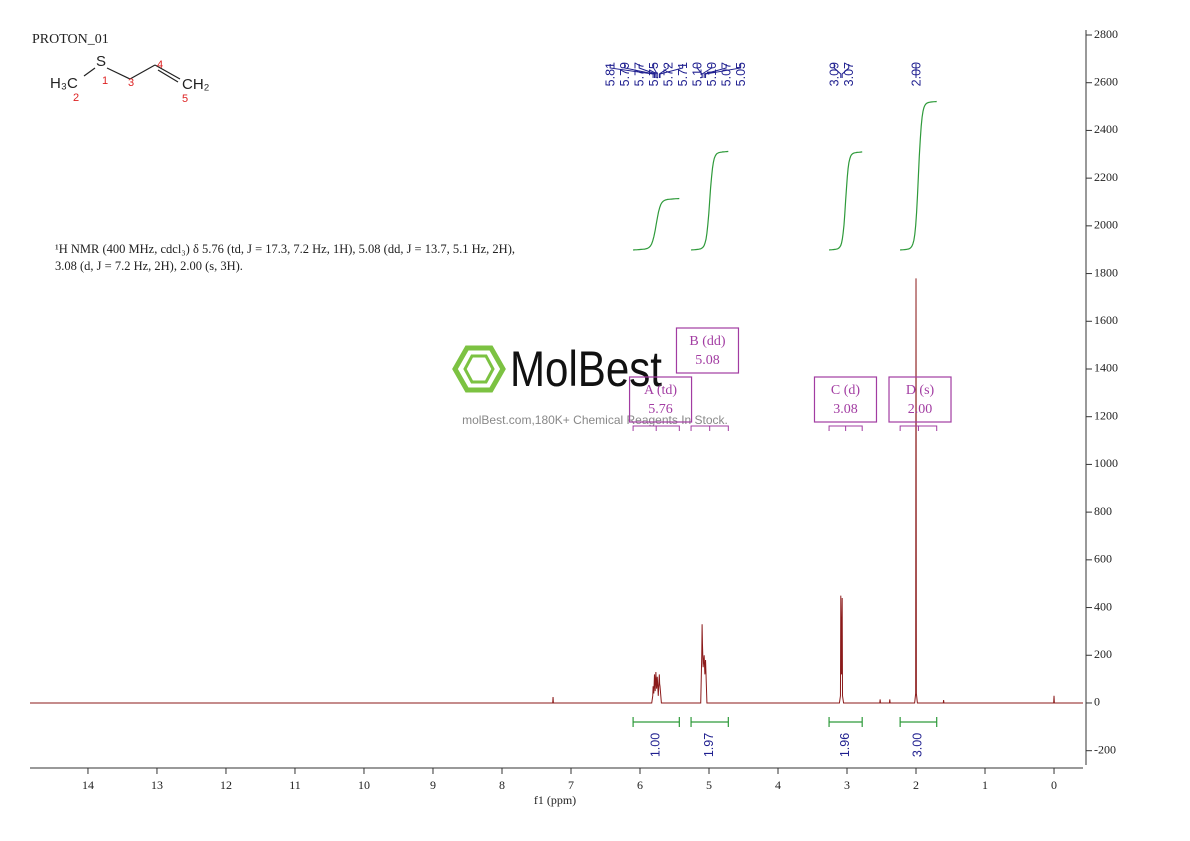  What do you see at coordinates (555, 800) in the screenshot?
I see `x-axis-label: f1 (ppm)` at bounding box center [555, 800].